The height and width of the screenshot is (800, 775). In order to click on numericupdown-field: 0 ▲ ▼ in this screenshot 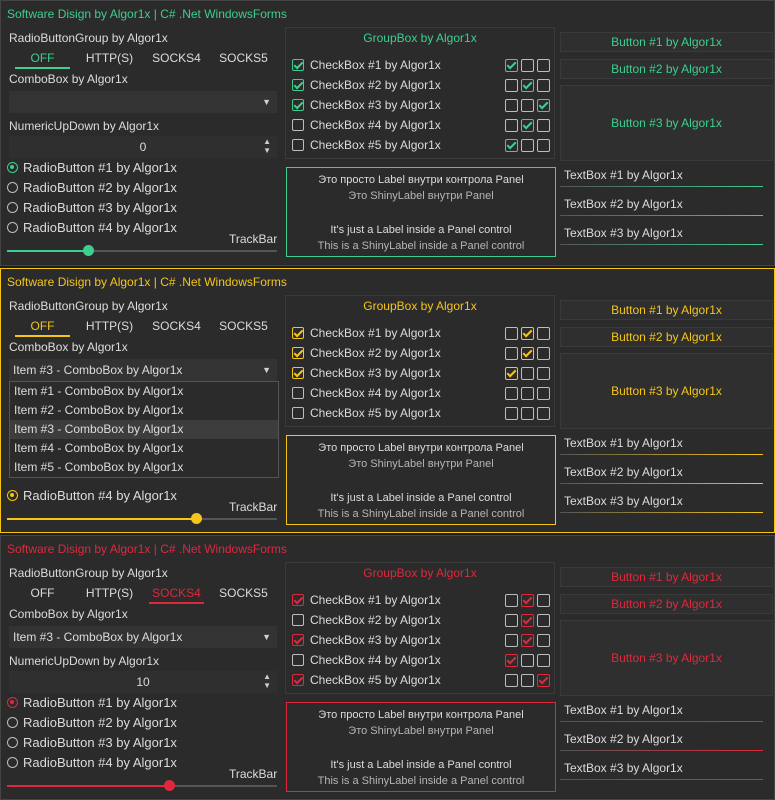, I will do `click(143, 147)`.